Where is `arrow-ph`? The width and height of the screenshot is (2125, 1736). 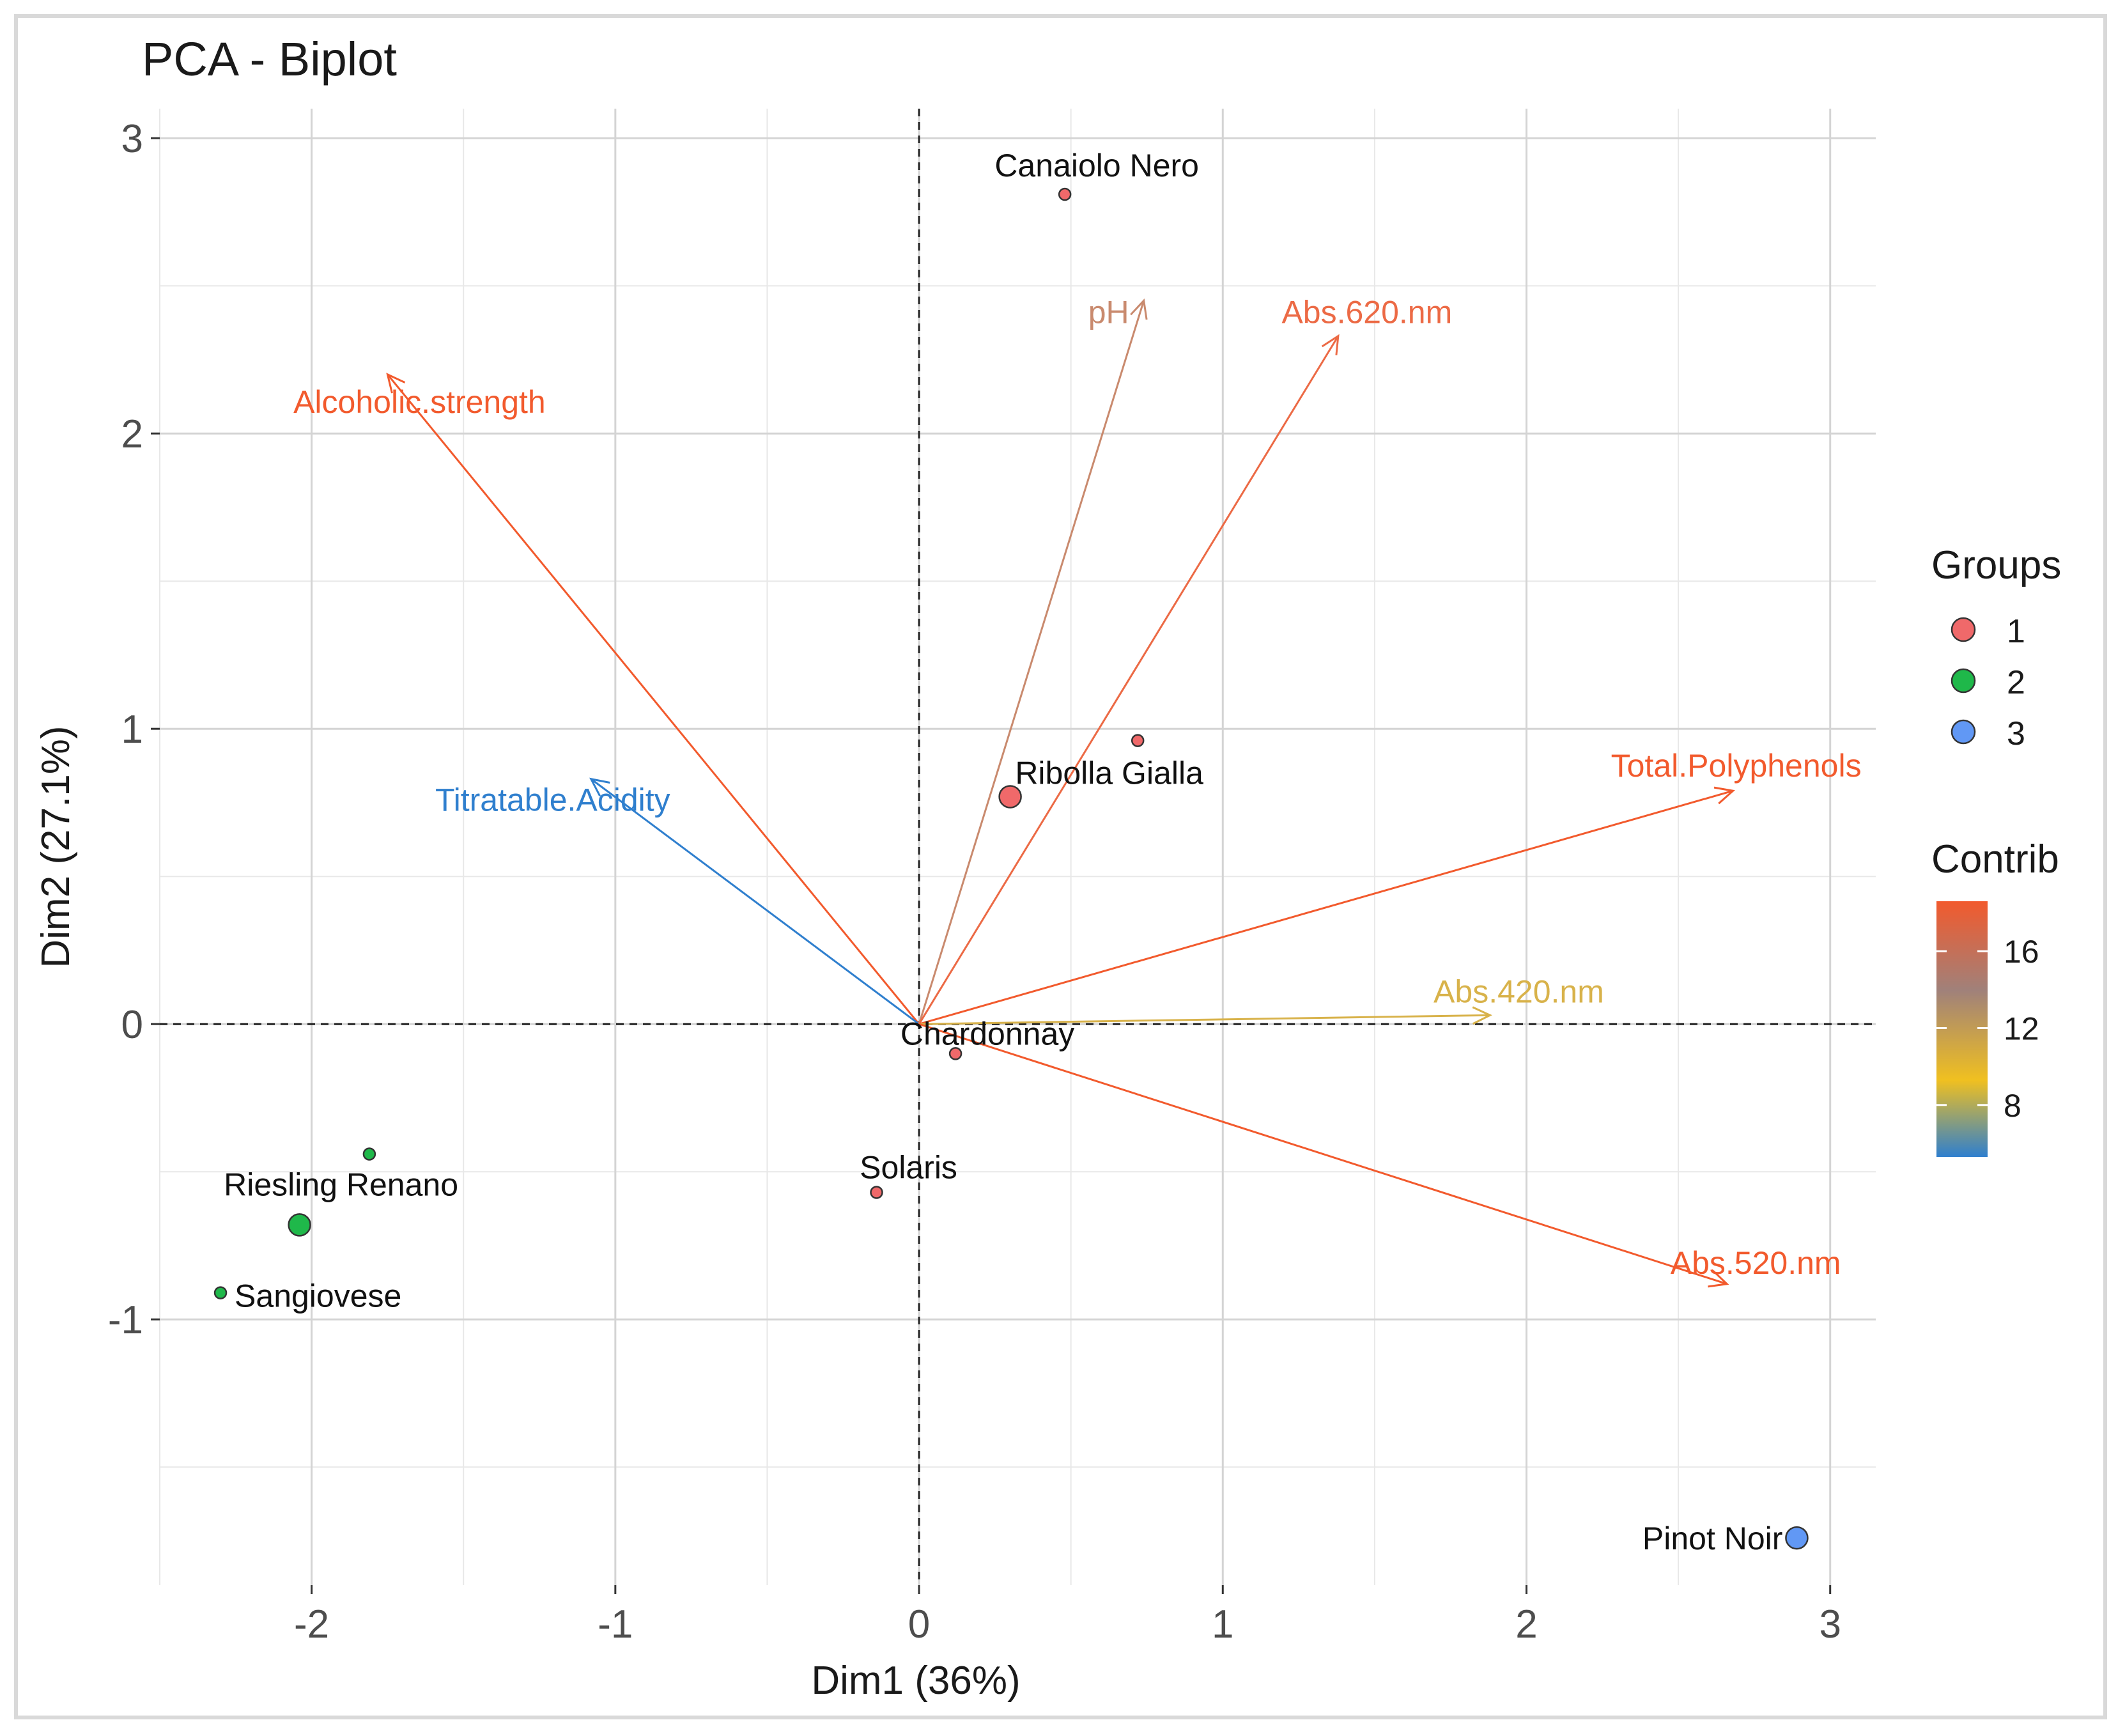 arrow-ph is located at coordinates (1031, 662).